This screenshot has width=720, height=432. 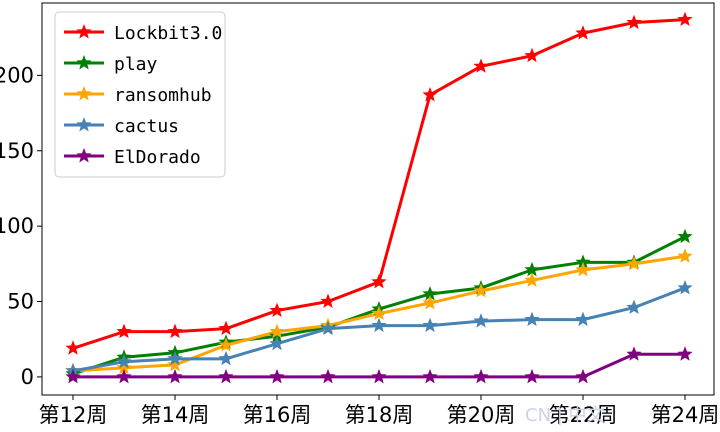 I want to click on x-axis: 第12周 第14周 第16周 第18周 第20周 第22周 第24周, so click(x=379, y=411).